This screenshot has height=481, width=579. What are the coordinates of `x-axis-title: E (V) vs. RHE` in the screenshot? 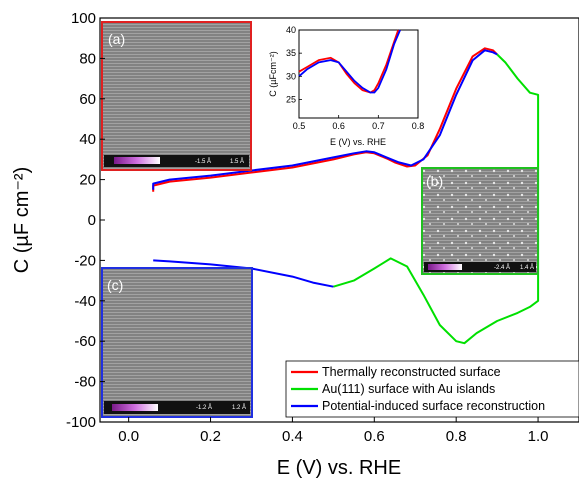 It's located at (339, 468).